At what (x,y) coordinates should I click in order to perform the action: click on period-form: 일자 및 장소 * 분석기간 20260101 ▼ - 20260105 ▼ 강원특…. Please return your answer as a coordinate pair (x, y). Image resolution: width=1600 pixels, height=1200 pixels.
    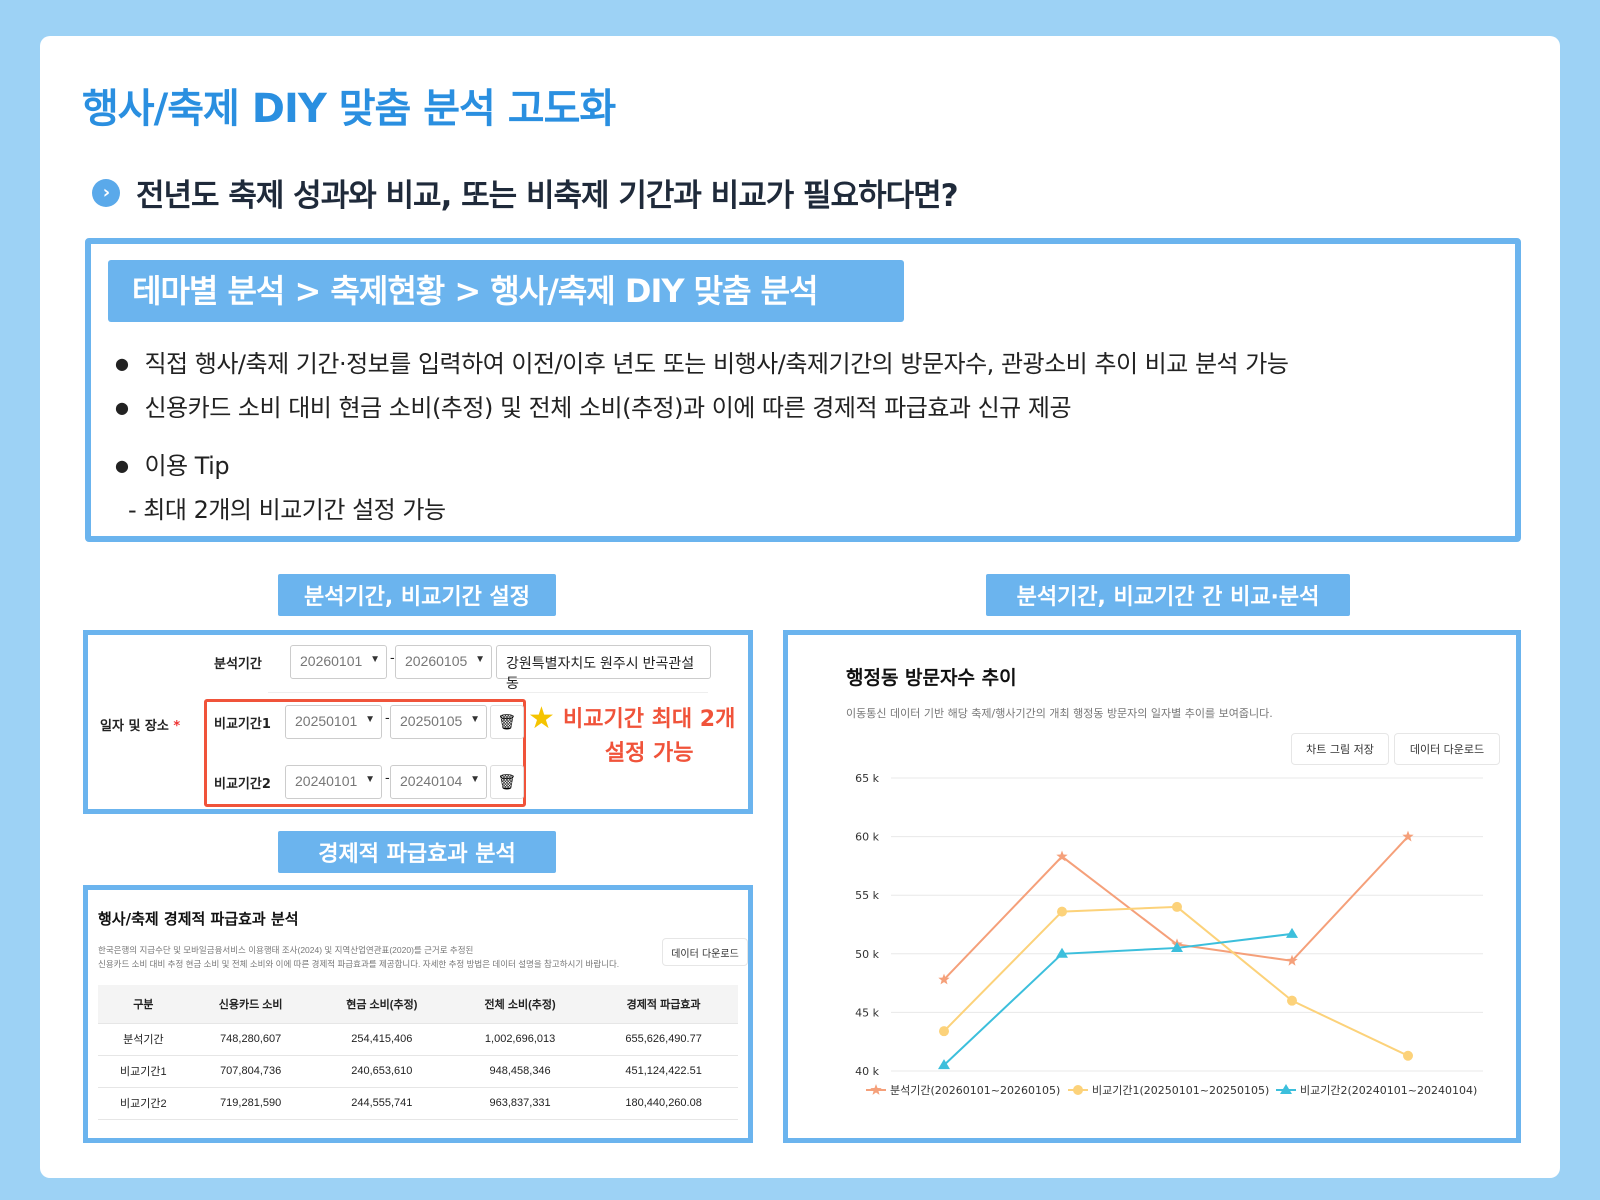
    Looking at the image, I should click on (418, 722).